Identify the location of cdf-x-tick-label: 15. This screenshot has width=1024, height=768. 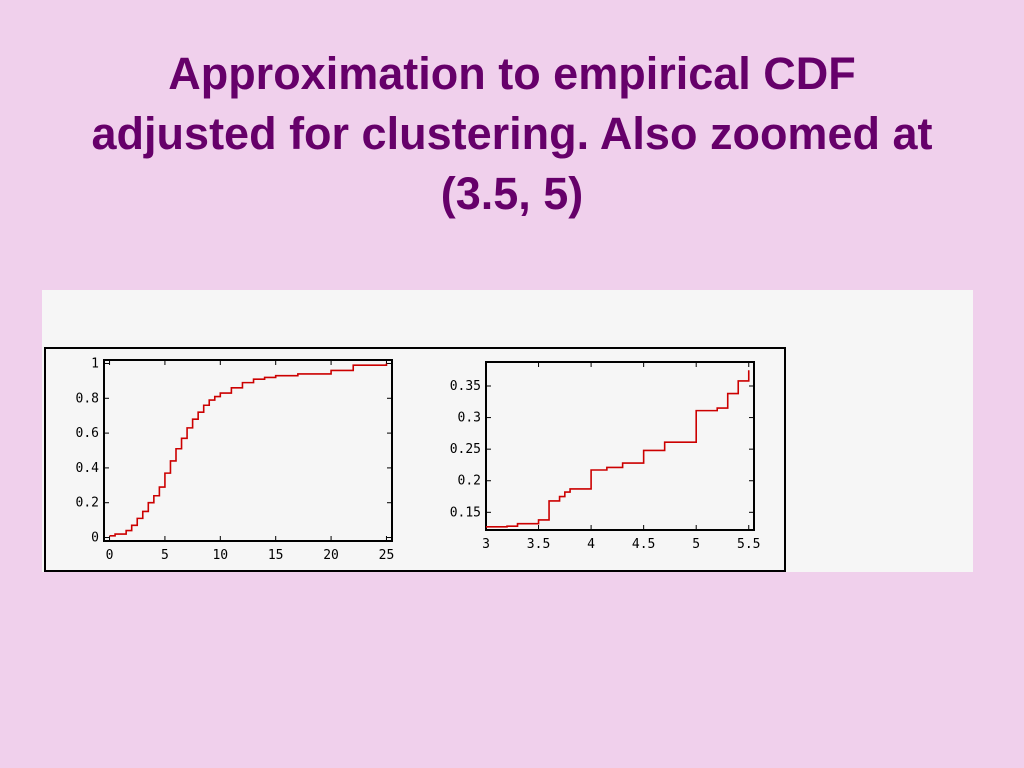
(276, 555).